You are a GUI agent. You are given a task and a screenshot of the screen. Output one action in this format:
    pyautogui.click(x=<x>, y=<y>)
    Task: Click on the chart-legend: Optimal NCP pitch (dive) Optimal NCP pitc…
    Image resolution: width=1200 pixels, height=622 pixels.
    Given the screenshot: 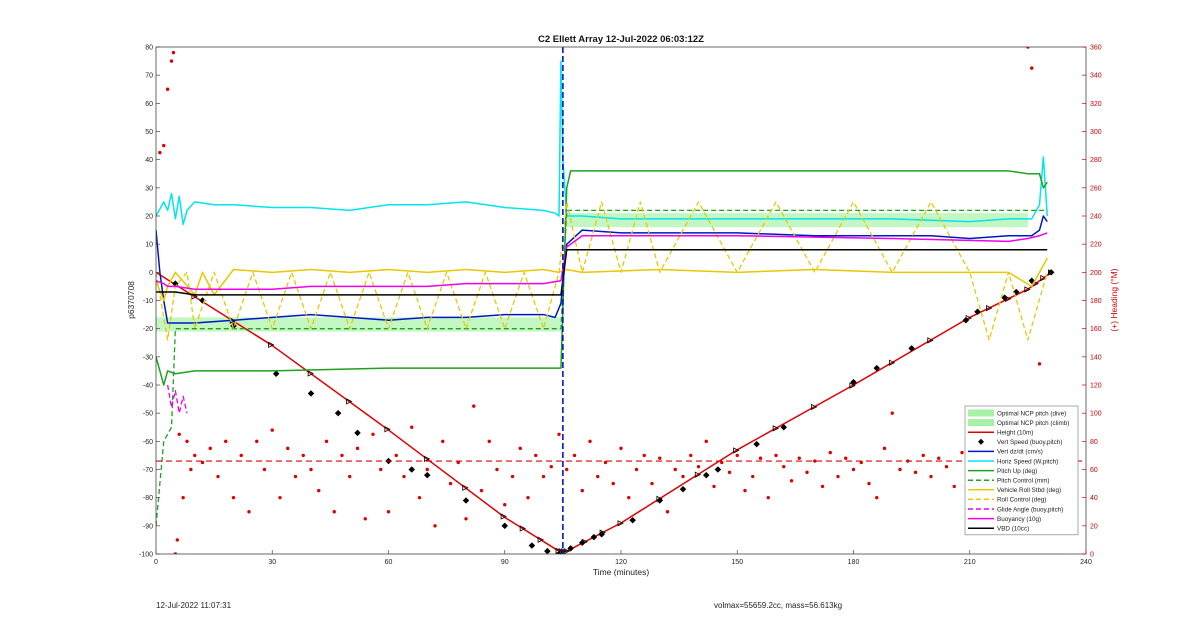 What is the action you would take?
    pyautogui.click(x=1021, y=470)
    